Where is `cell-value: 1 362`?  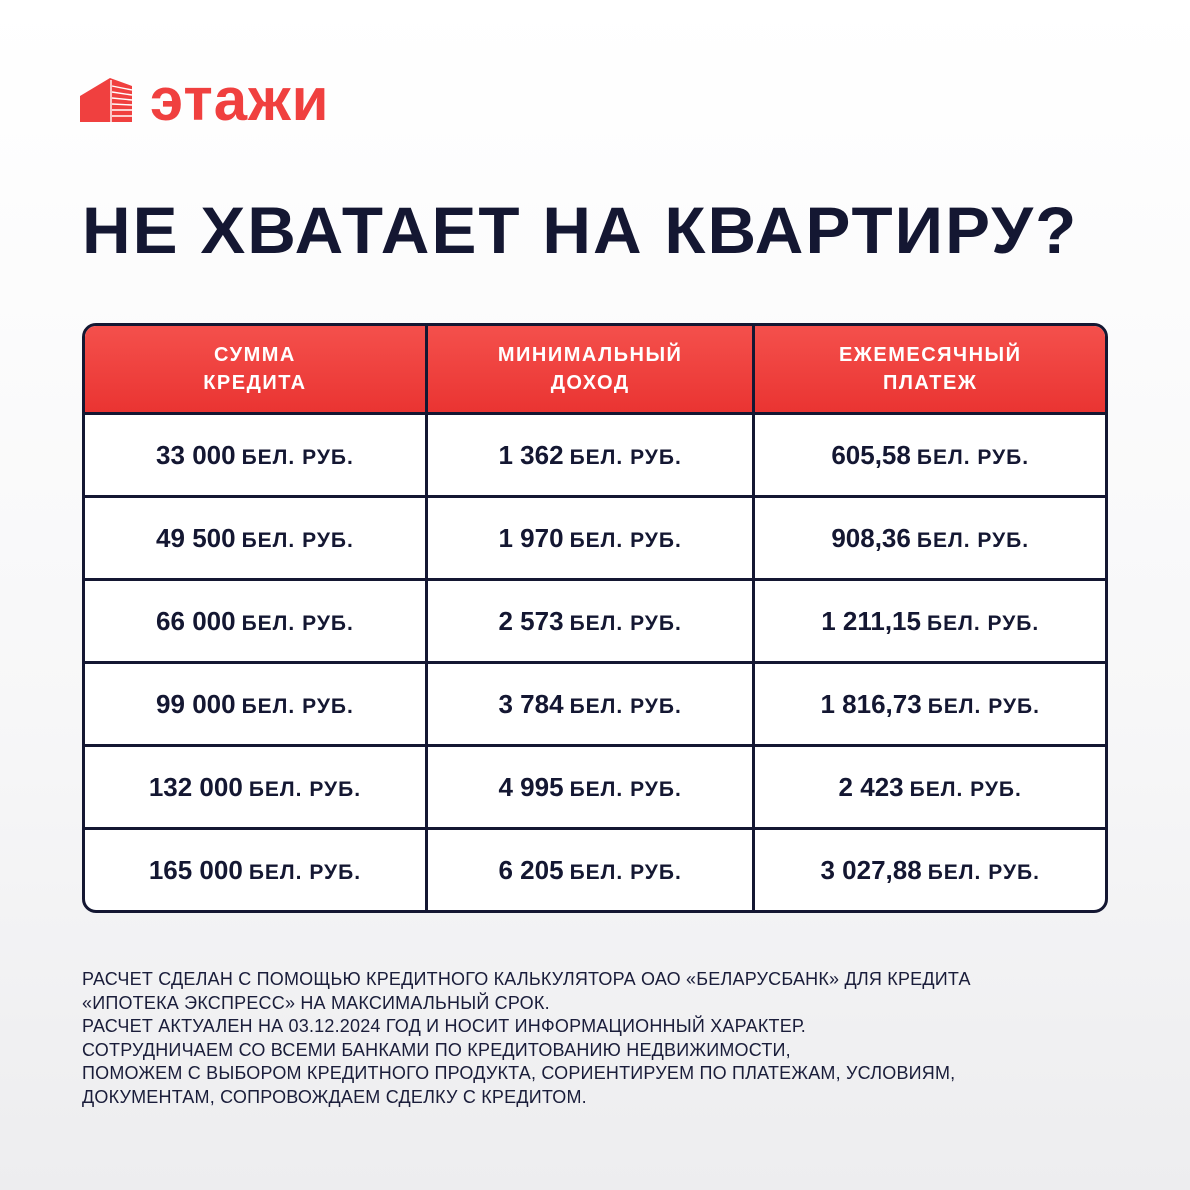
cell-value: 1 362 is located at coordinates (531, 454).